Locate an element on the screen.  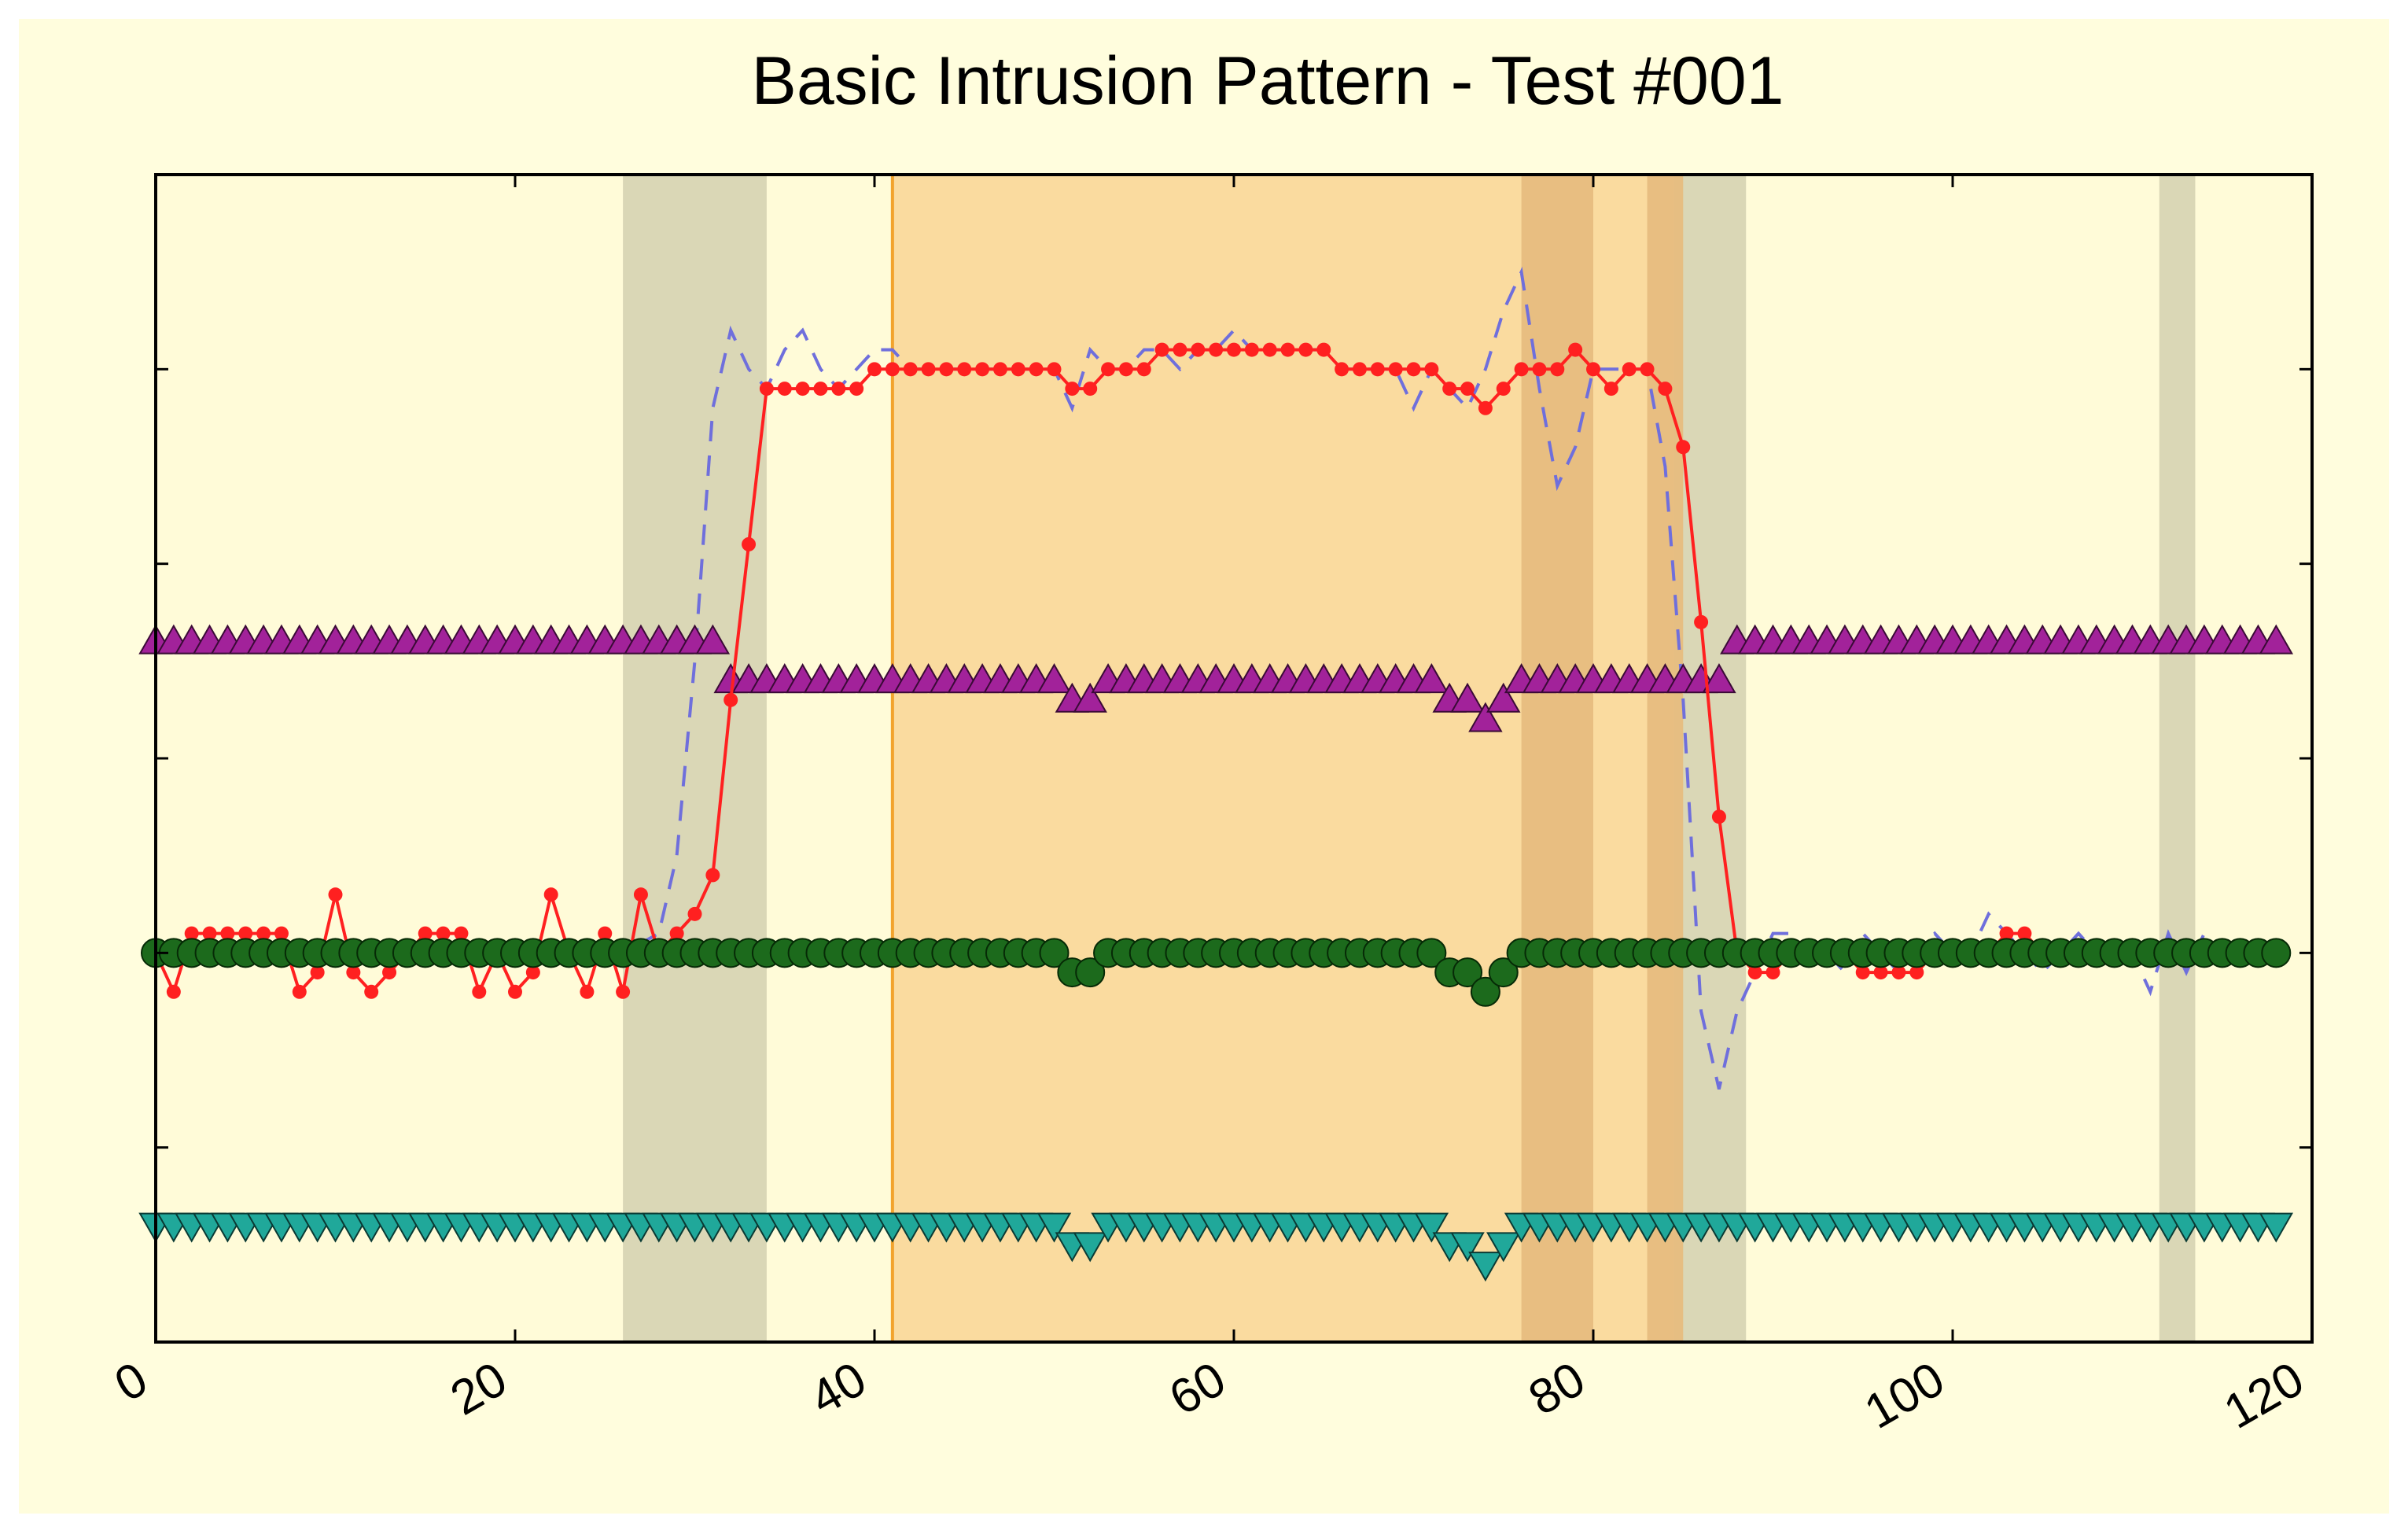
dark-orange-span is located at coordinates (1666, 758).